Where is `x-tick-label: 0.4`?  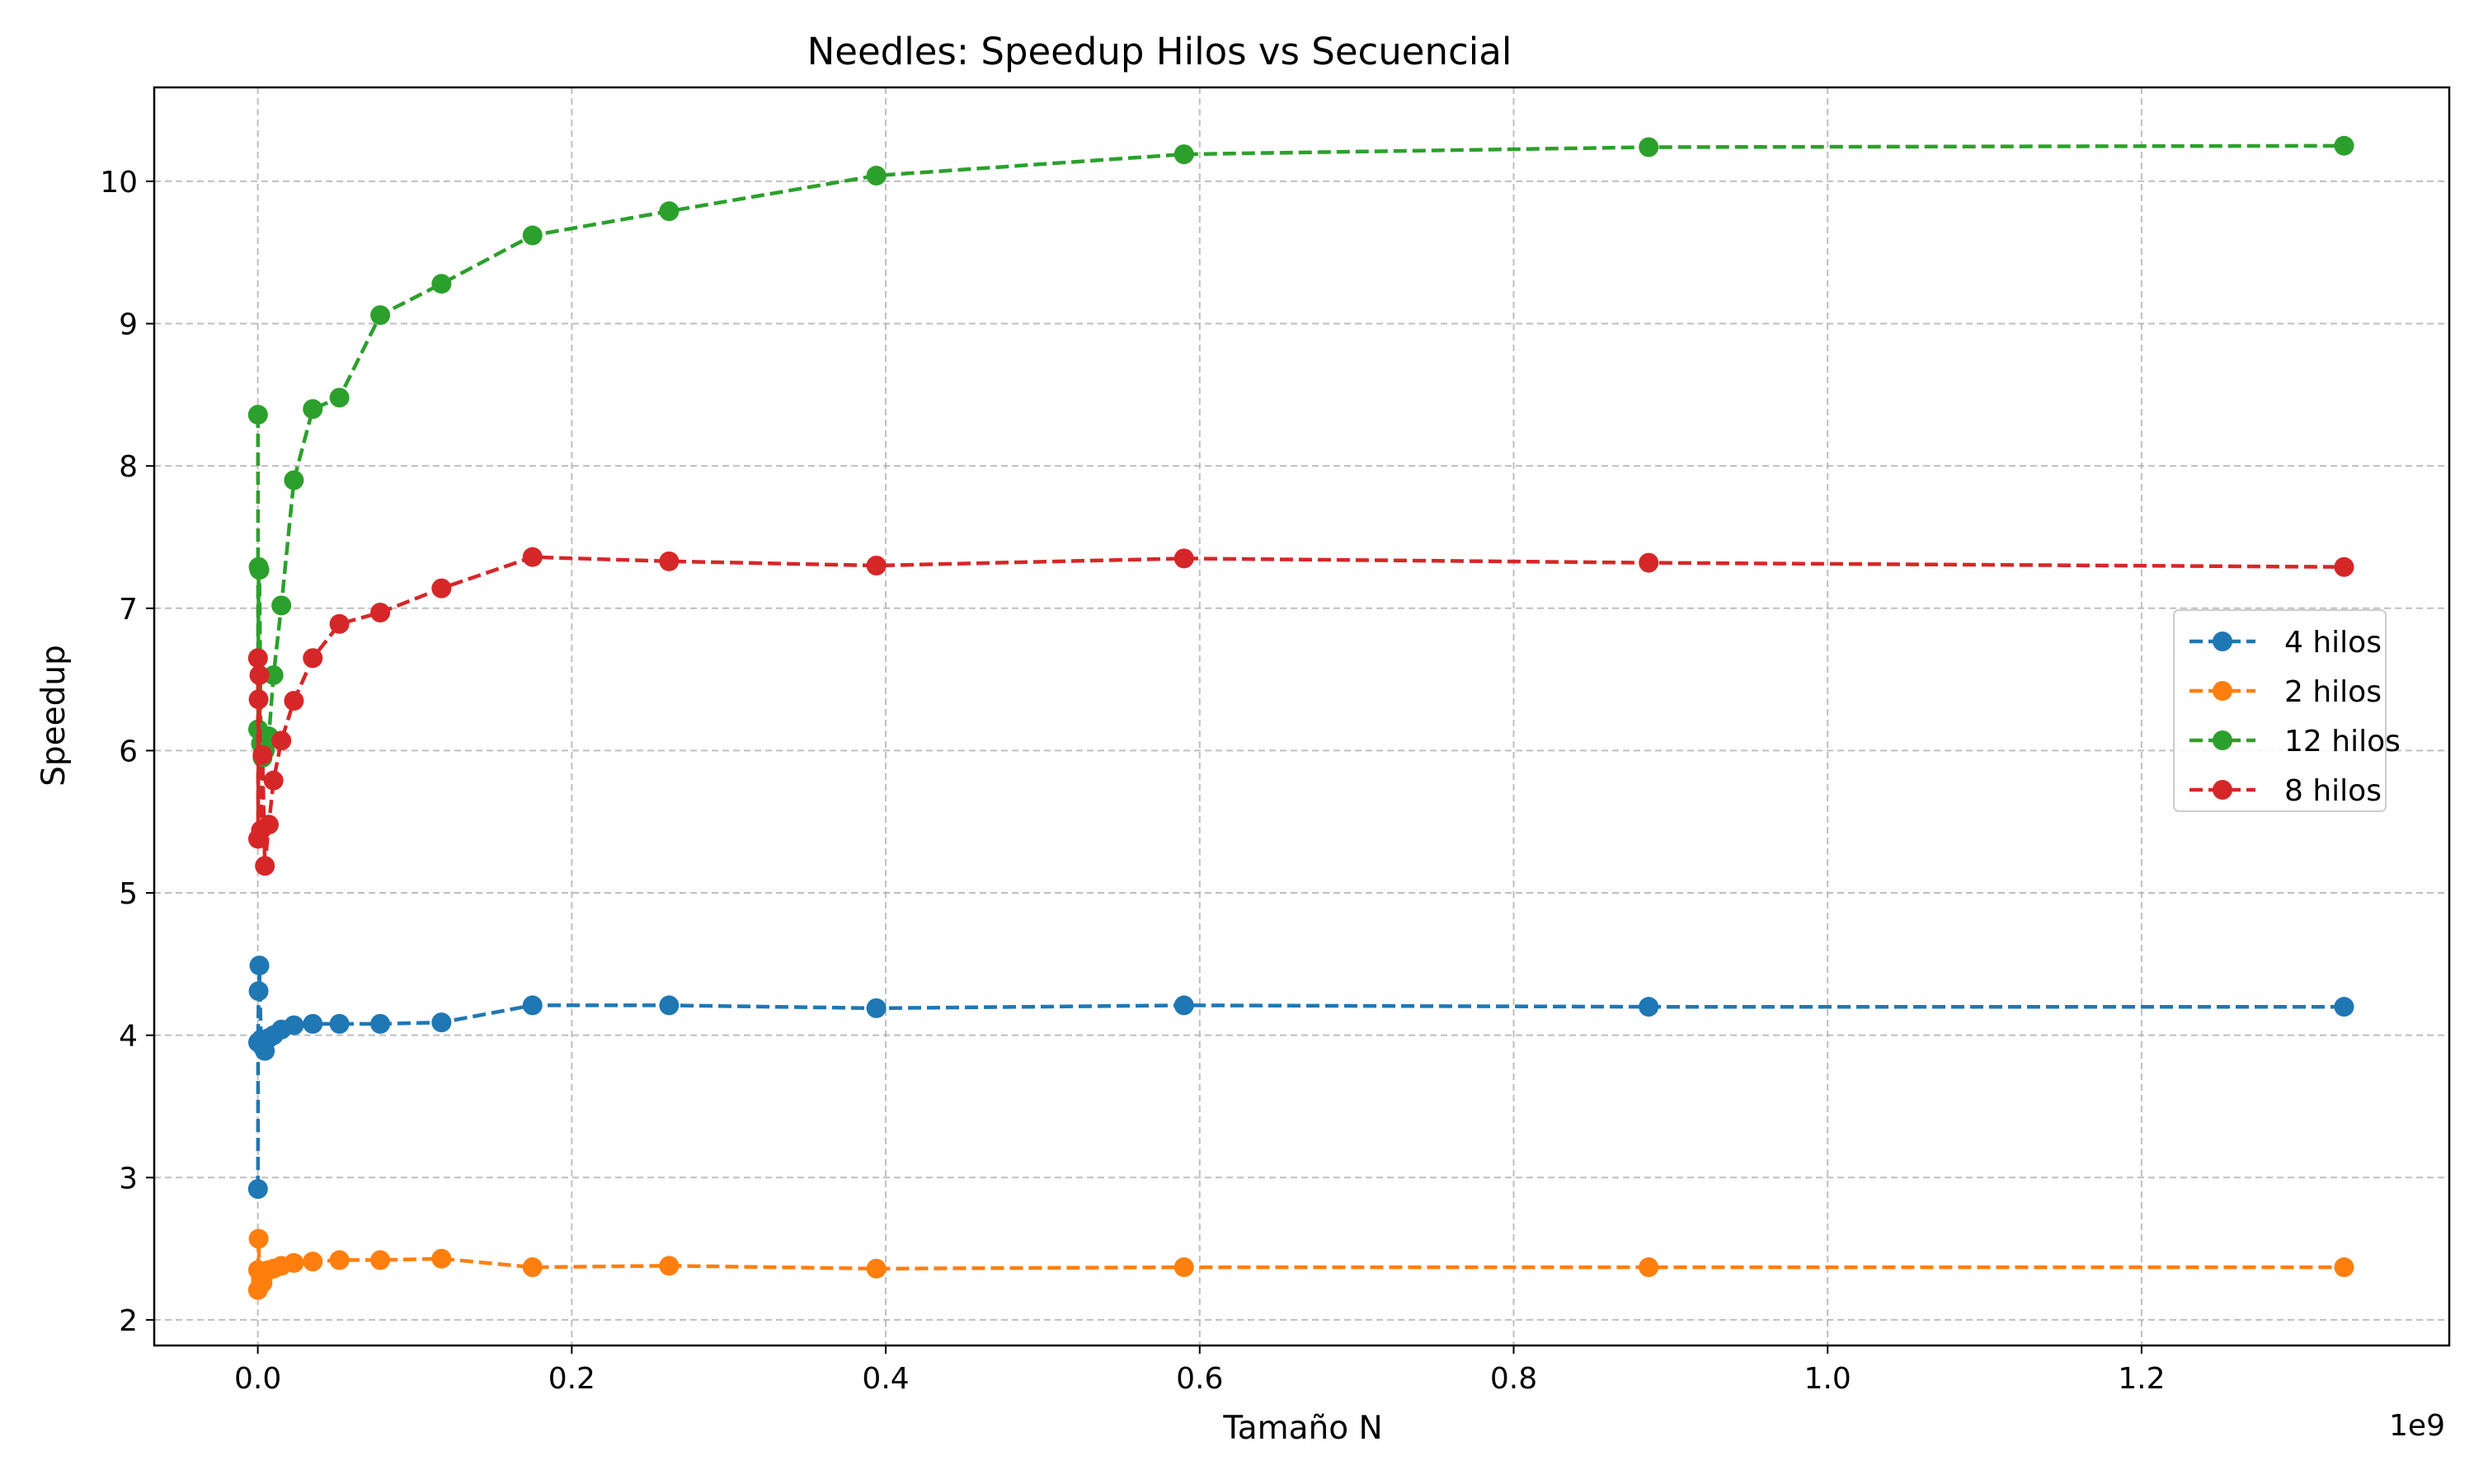 x-tick-label: 0.4 is located at coordinates (885, 1379).